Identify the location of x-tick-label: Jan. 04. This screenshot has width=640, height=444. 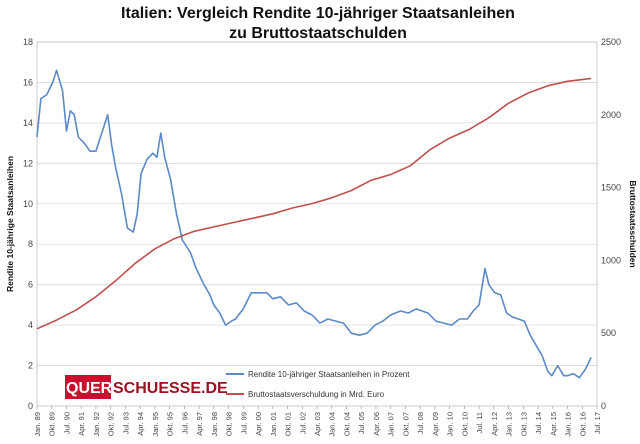
(332, 424).